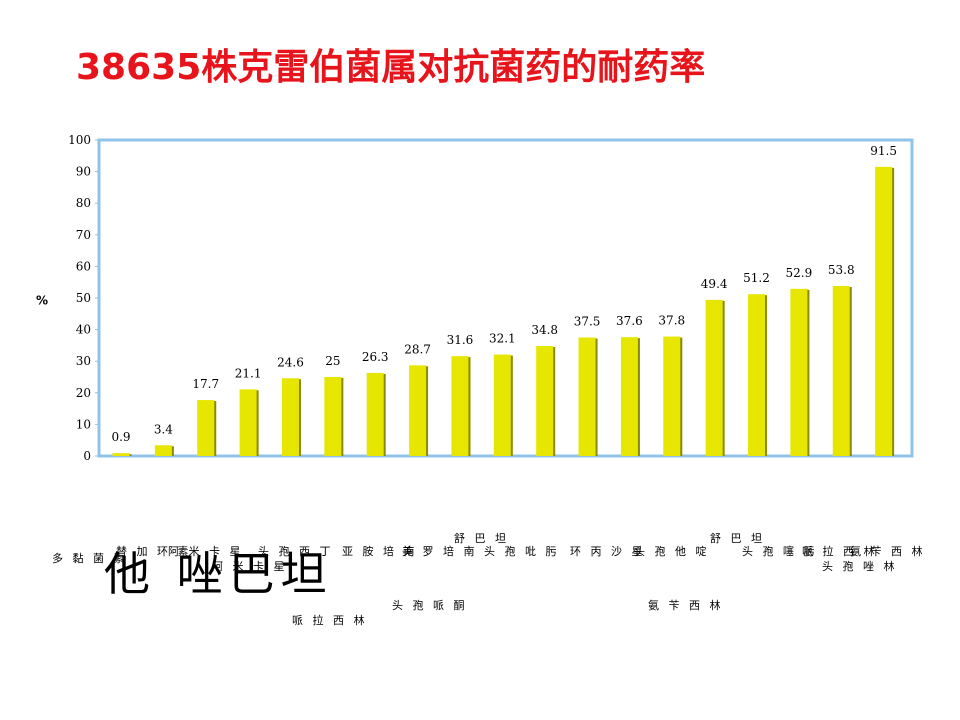 Image resolution: width=960 pixels, height=720 pixels. I want to click on x-tick-label: 头 孢 唑 林, so click(860, 566).